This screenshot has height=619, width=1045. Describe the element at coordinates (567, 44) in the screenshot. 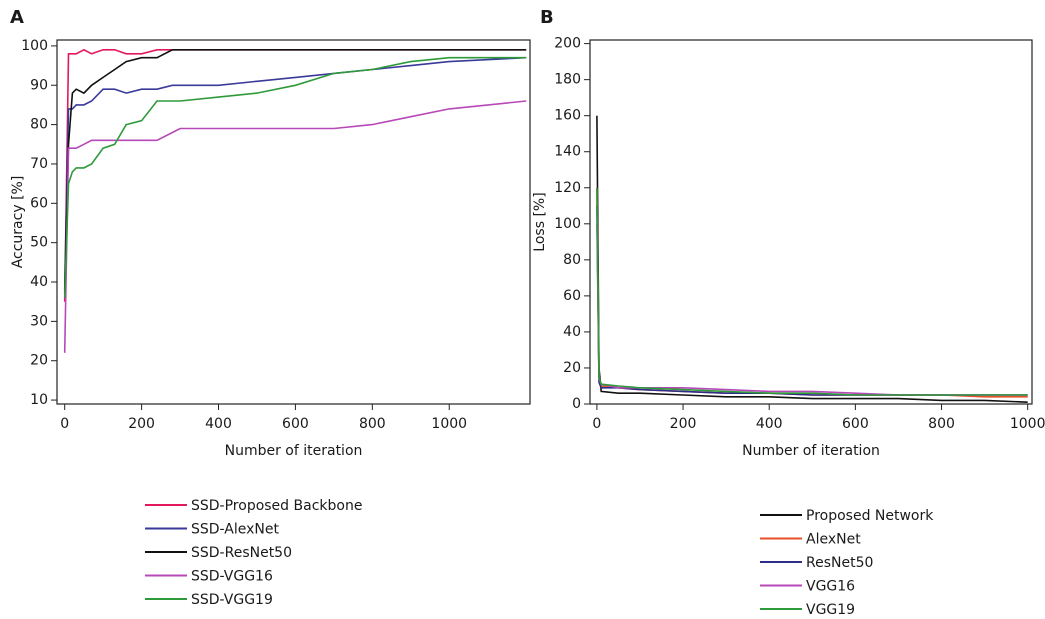

I see `y-tick-label: 200` at that location.